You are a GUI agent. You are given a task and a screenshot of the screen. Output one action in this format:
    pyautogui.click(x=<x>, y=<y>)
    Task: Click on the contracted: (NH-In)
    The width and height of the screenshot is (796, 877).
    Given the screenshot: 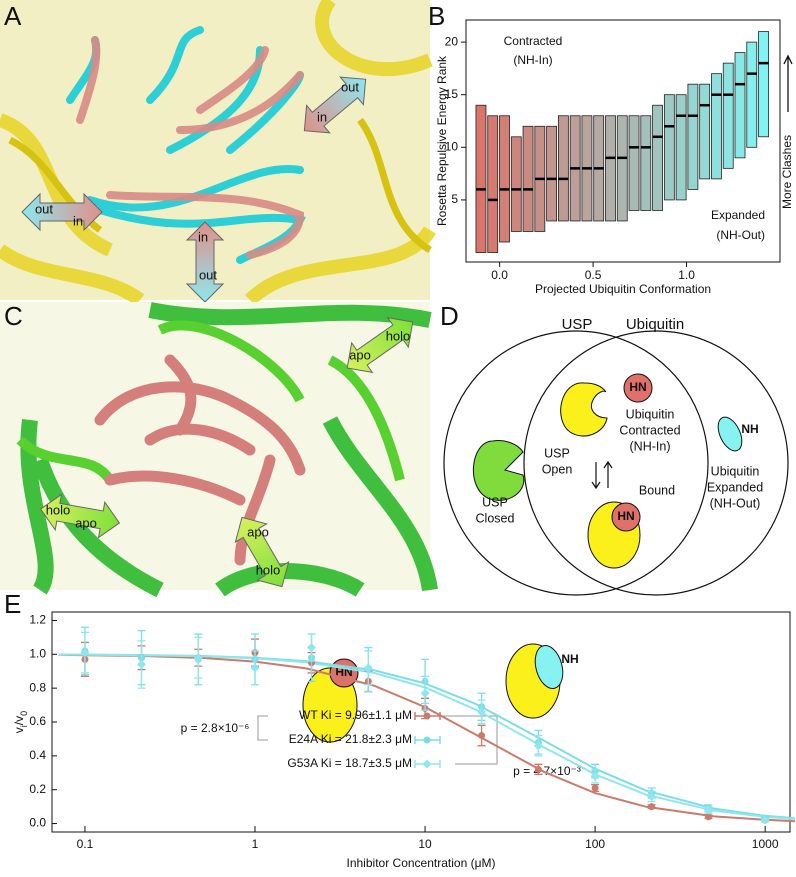 What is the action you would take?
    pyautogui.click(x=650, y=446)
    